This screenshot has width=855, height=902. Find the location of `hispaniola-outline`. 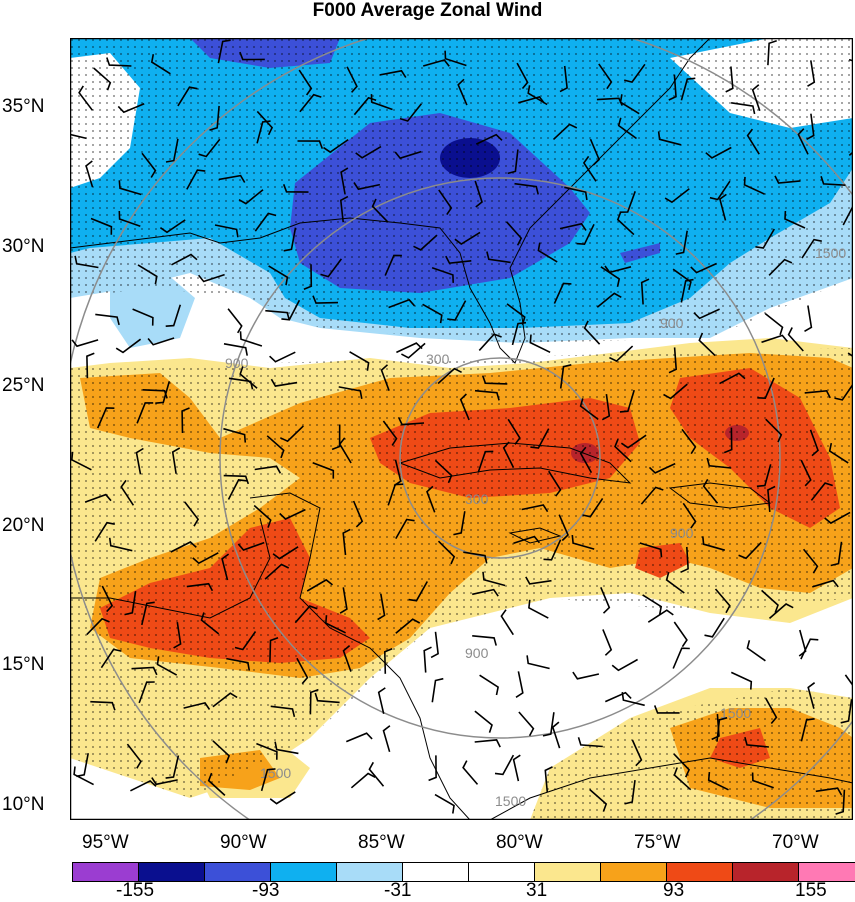

hispaniola-outline is located at coordinates (720, 495).